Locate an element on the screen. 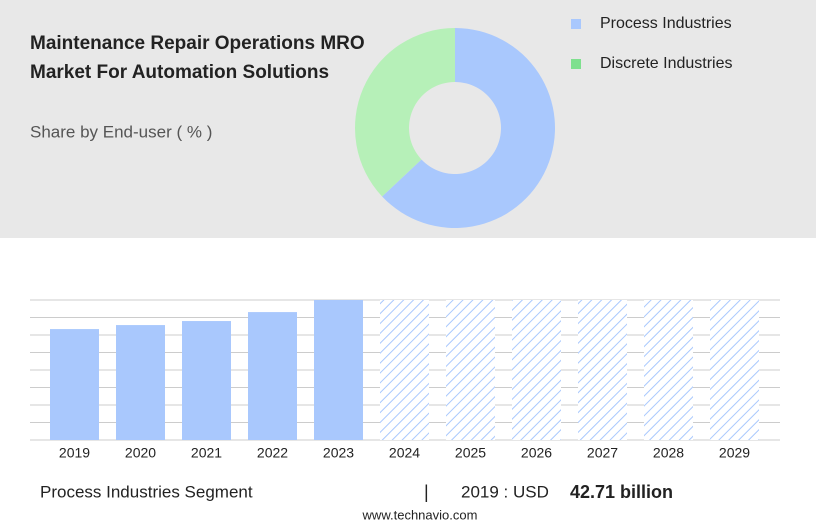 This screenshot has height=528, width=816. x-tick-label: 2024 is located at coordinates (404, 453).